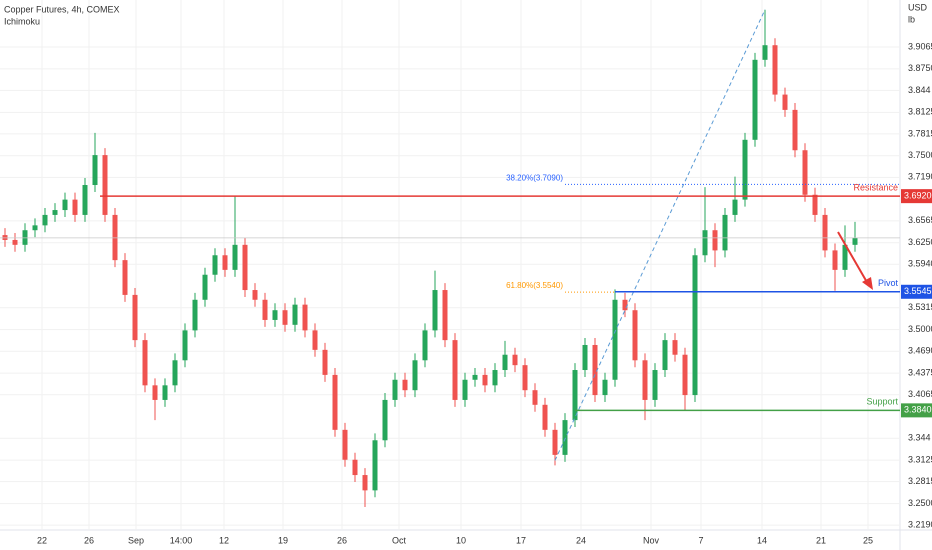 Image resolution: width=932 pixels, height=550 pixels. Describe the element at coordinates (461, 540) in the screenshot. I see `x-tick-label: 10` at that location.